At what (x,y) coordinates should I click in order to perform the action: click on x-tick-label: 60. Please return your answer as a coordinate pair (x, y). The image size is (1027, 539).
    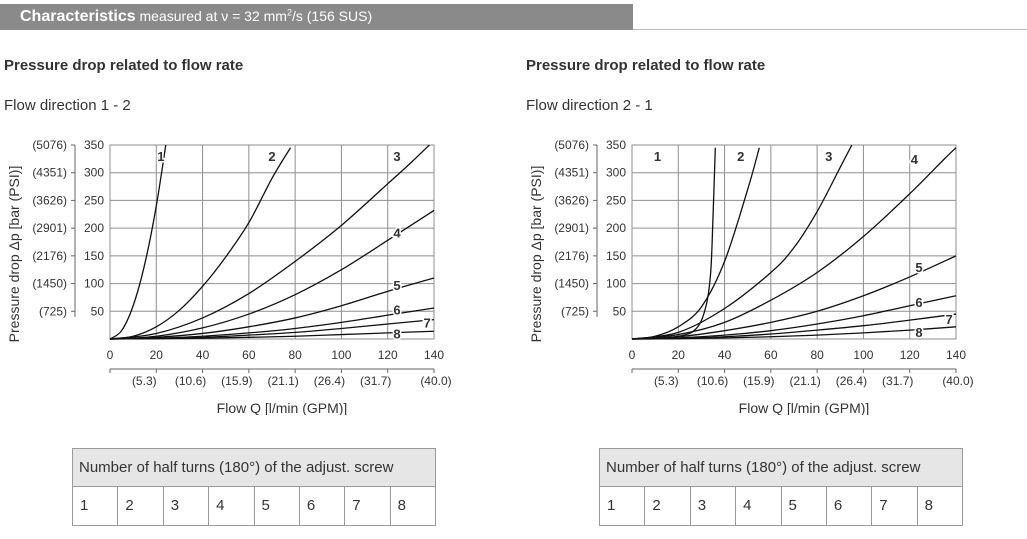
    Looking at the image, I should click on (249, 355).